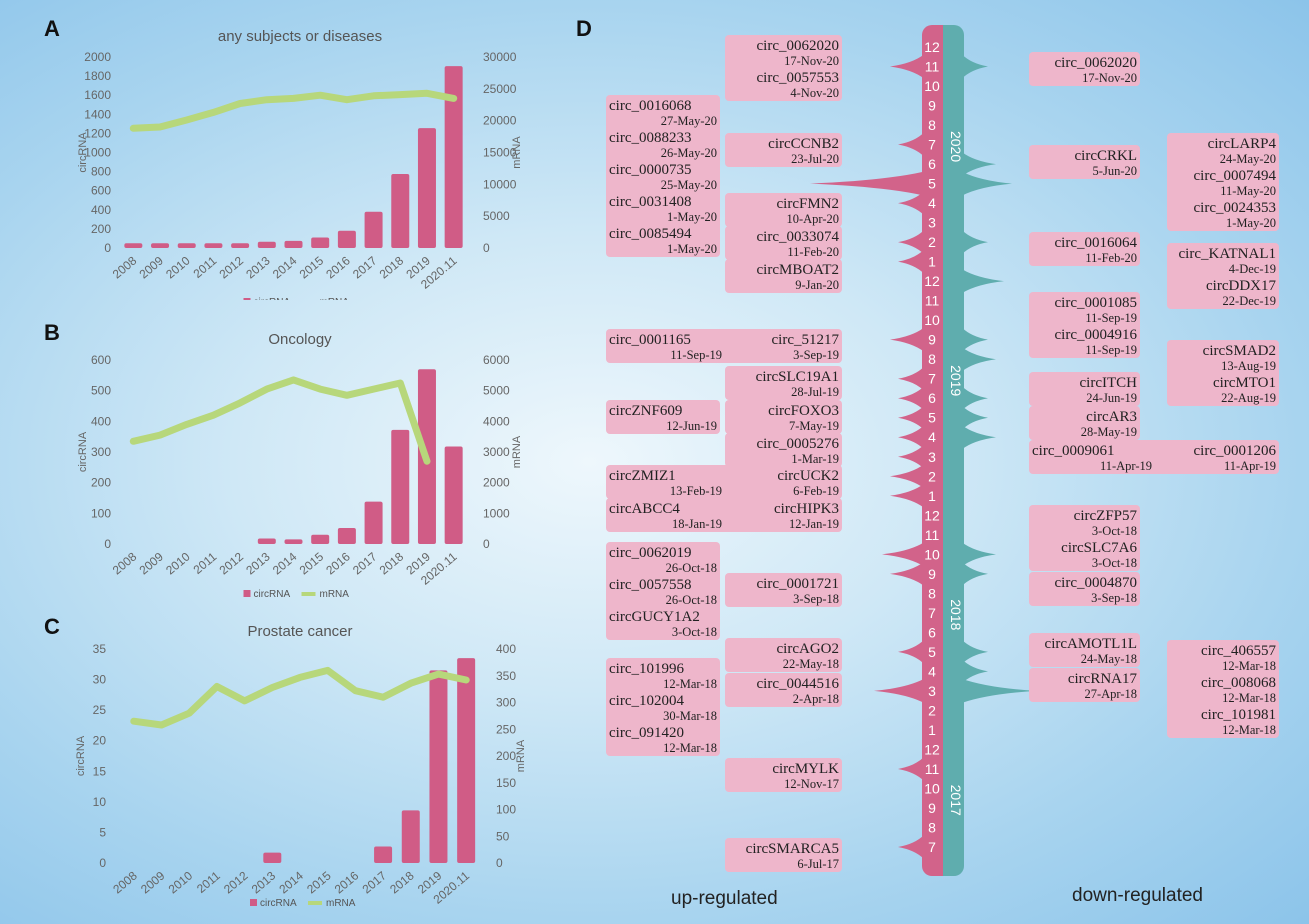 The width and height of the screenshot is (1309, 924). Describe the element at coordinates (811, 61) in the screenshot. I see `gene-date: 17-Nov-20` at that location.